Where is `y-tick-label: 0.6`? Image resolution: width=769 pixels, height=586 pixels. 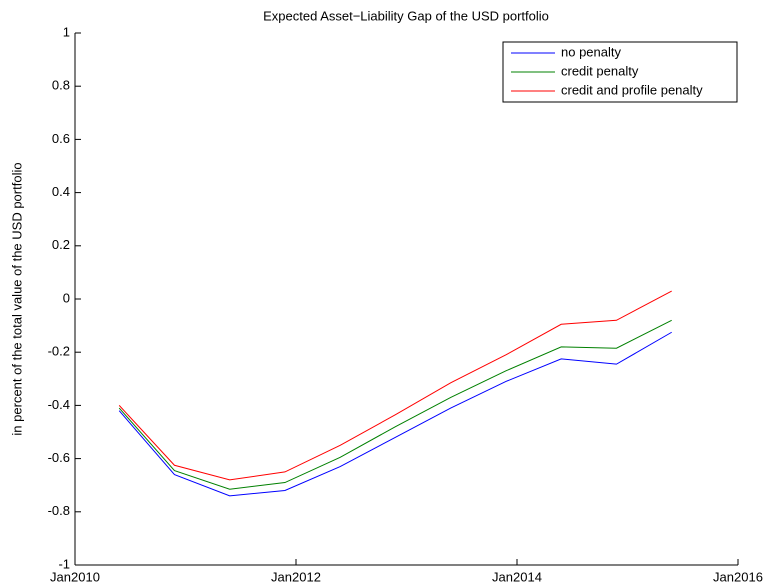 y-tick-label: 0.6 is located at coordinates (61, 138).